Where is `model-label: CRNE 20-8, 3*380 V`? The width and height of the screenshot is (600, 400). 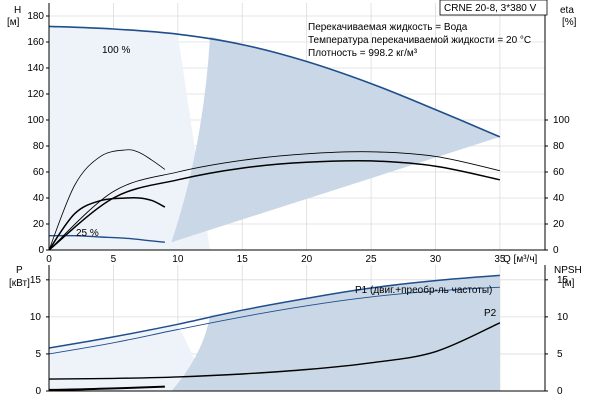 model-label: CRNE 20-8, 3*380 V is located at coordinates (490, 8).